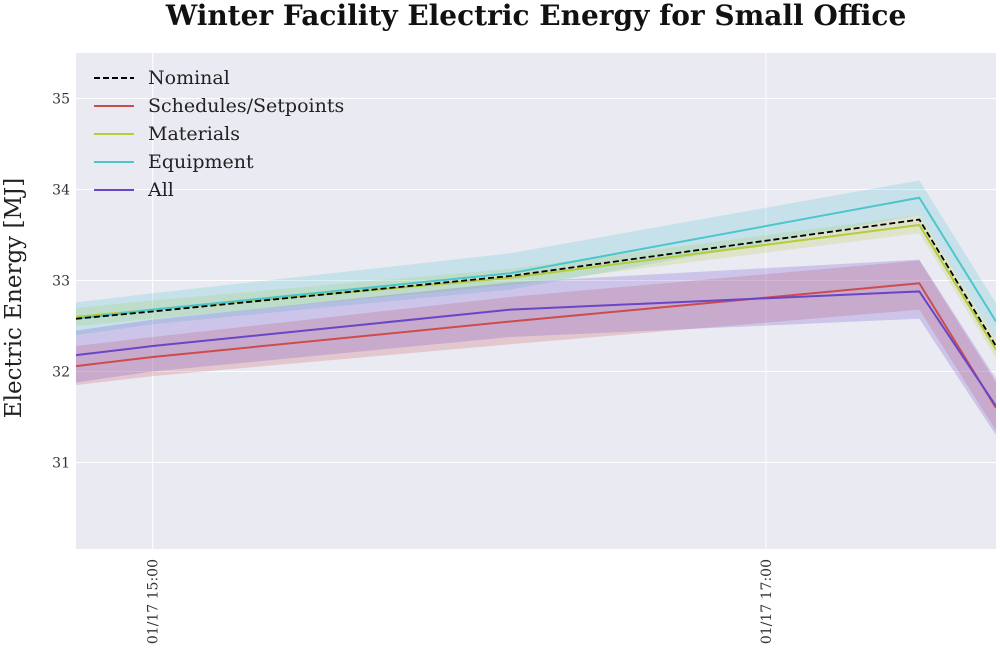  Describe the element at coordinates (14, 298) in the screenshot. I see `y-axis-label: Electric Energy [MJ]` at that location.